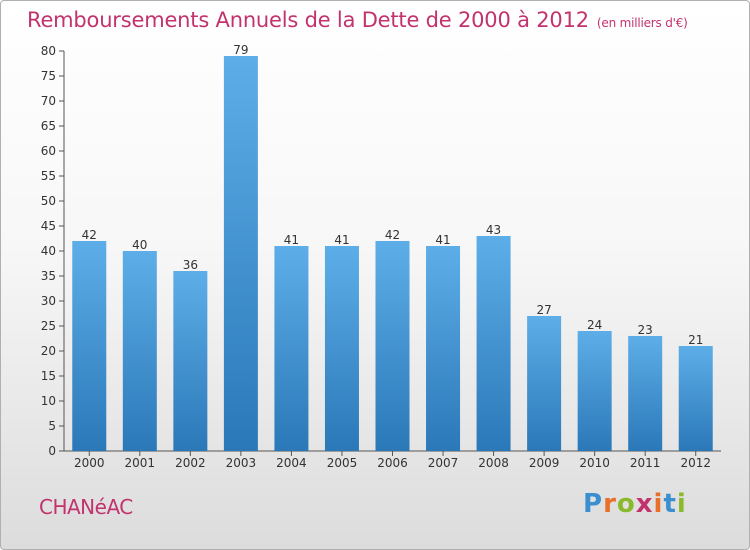  I want to click on y-tick-label: 65, so click(48, 126).